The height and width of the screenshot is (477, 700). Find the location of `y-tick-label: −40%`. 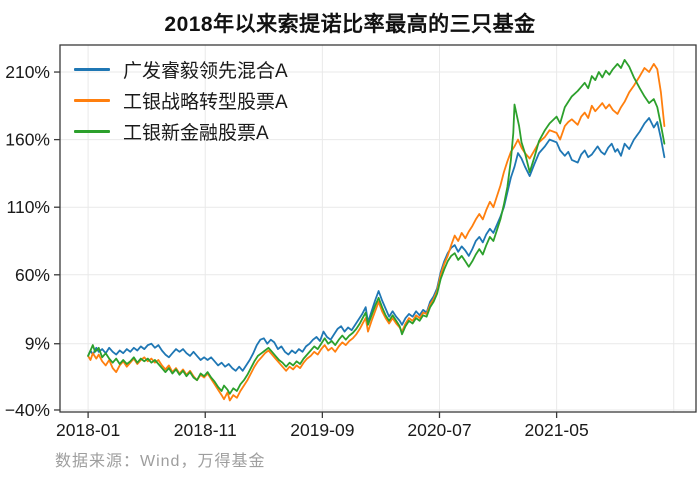

y-tick-label: −40% is located at coordinates (27, 410).